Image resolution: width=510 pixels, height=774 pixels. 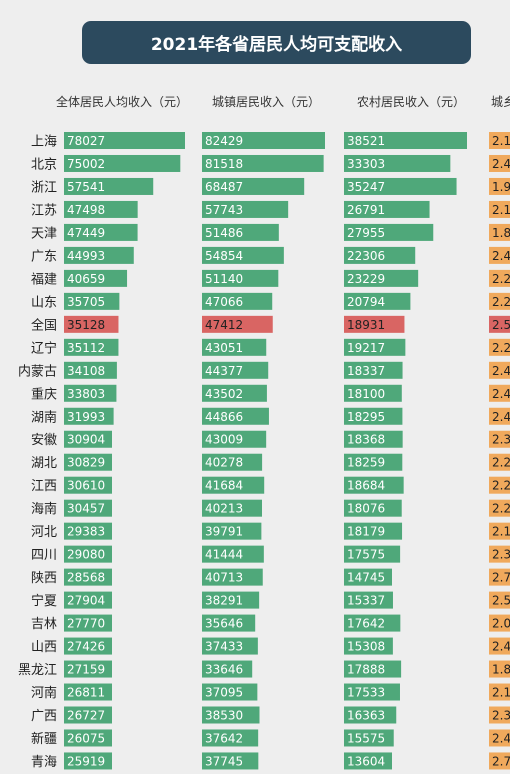 I want to click on bar-value-rural: 15308, so click(x=366, y=647).